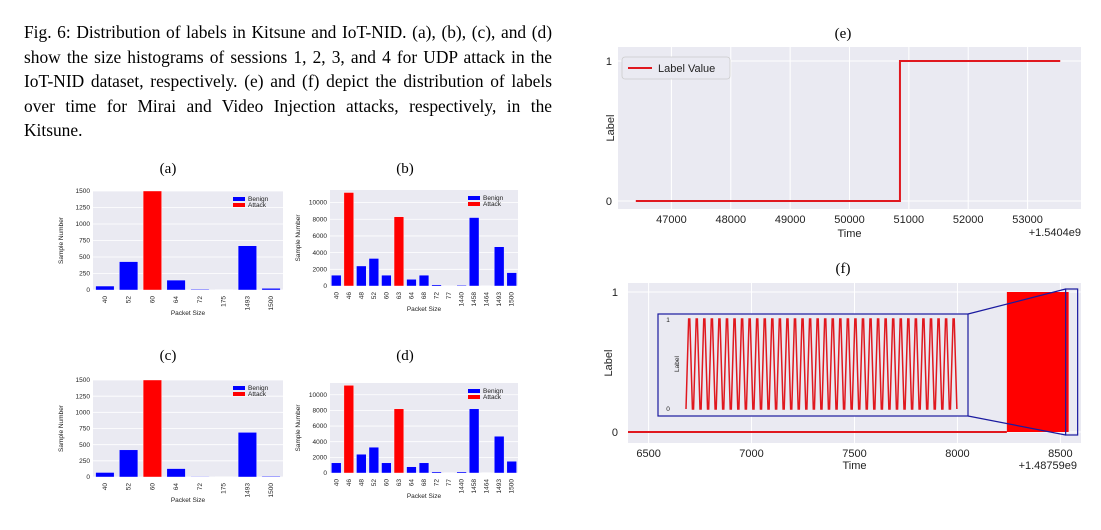 The height and width of the screenshot is (530, 1101). What do you see at coordinates (1072, 362) in the screenshot?
I see `zoom-box` at bounding box center [1072, 362].